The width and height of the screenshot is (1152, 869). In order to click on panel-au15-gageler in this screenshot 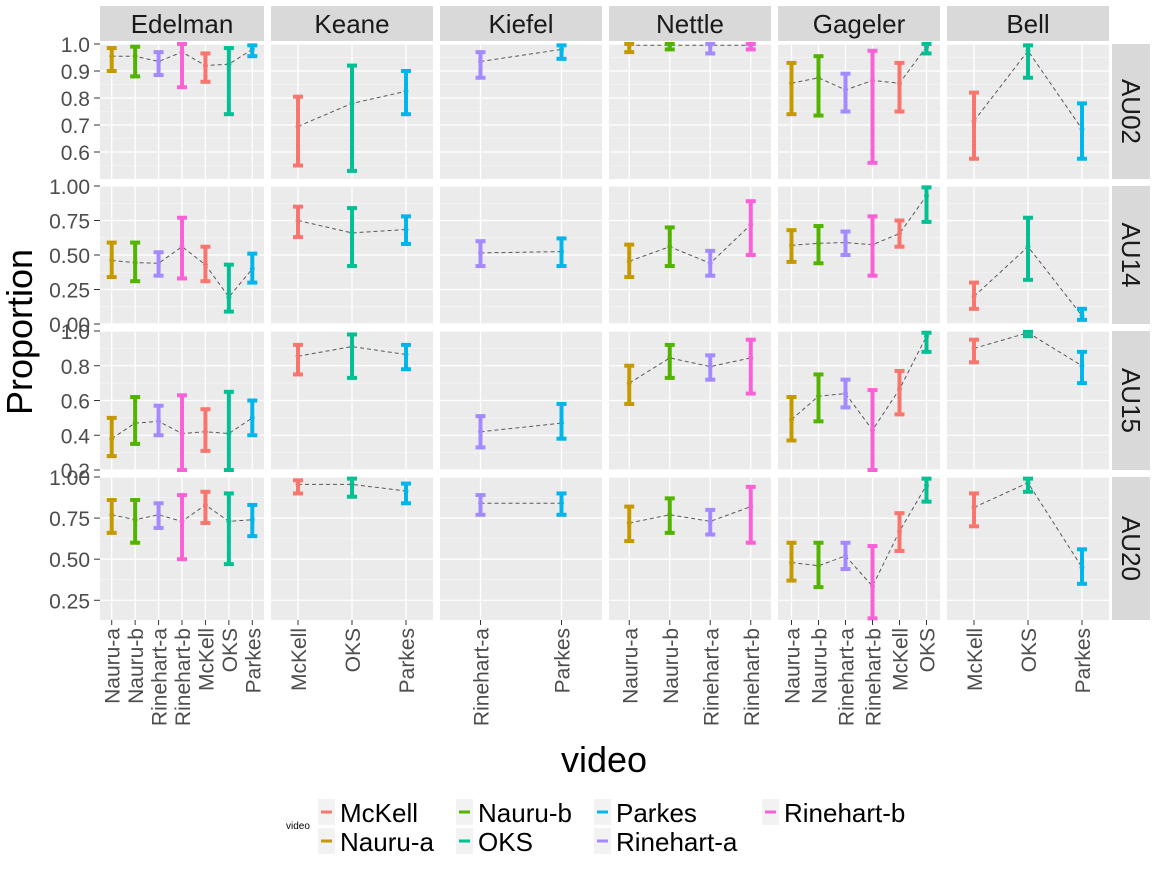, I will do `click(859, 401)`.